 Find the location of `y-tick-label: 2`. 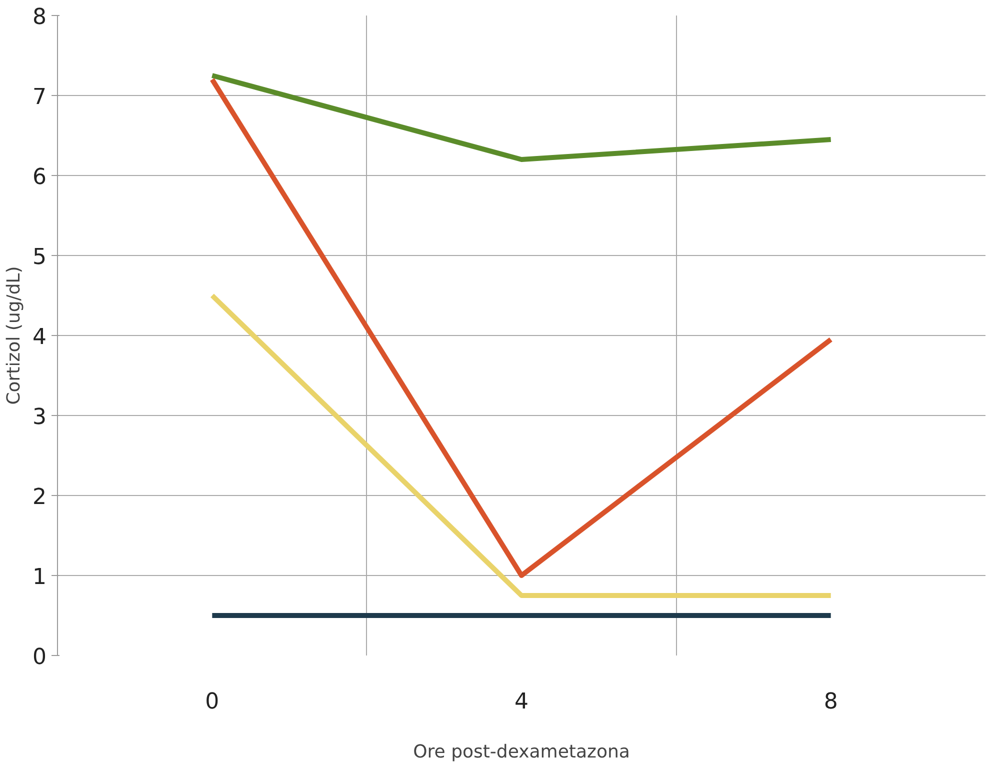

y-tick-label: 2 is located at coordinates (39, 497).